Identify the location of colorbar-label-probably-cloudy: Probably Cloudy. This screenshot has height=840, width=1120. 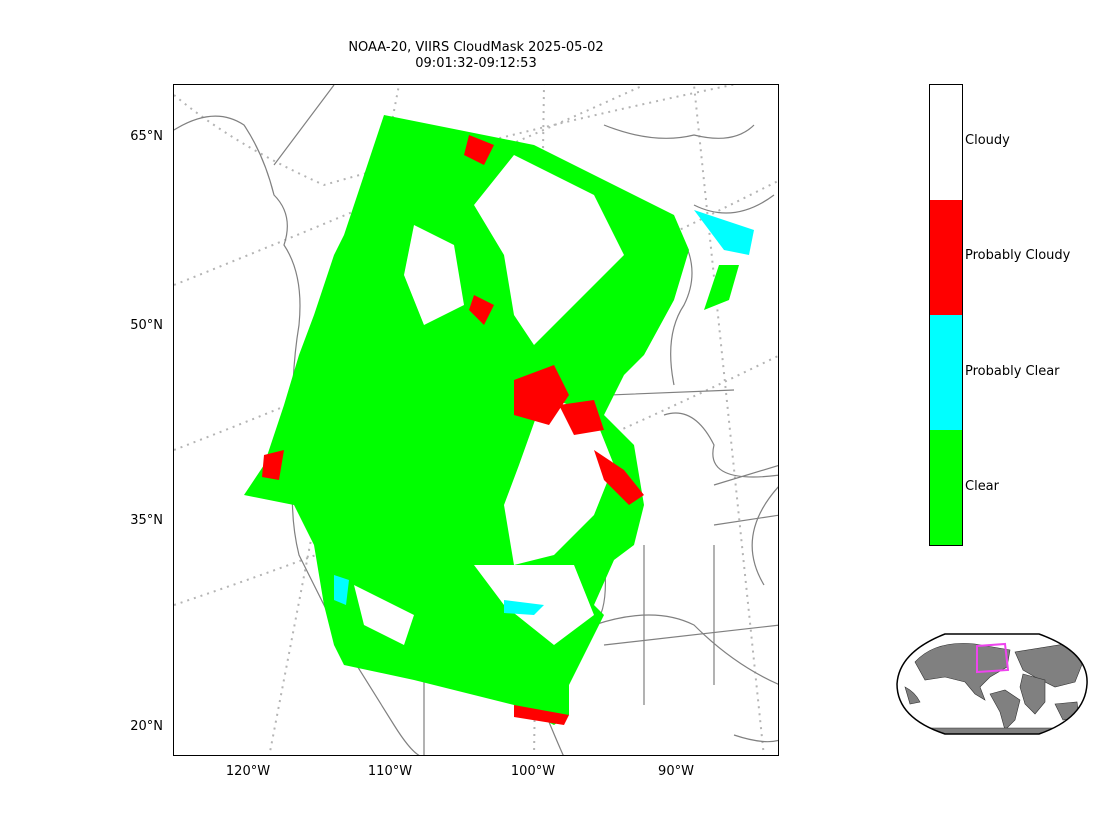
(1018, 255).